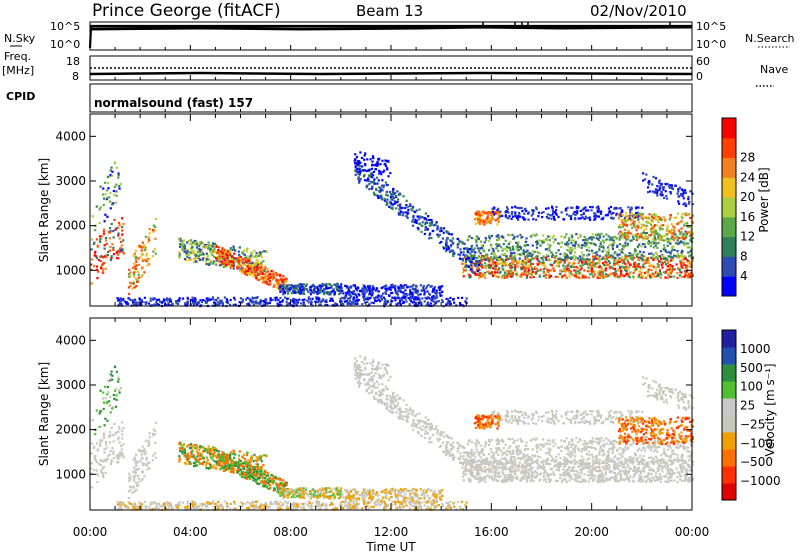 This screenshot has width=800, height=554. I want to click on y-tick-label: 2000, so click(70, 226).